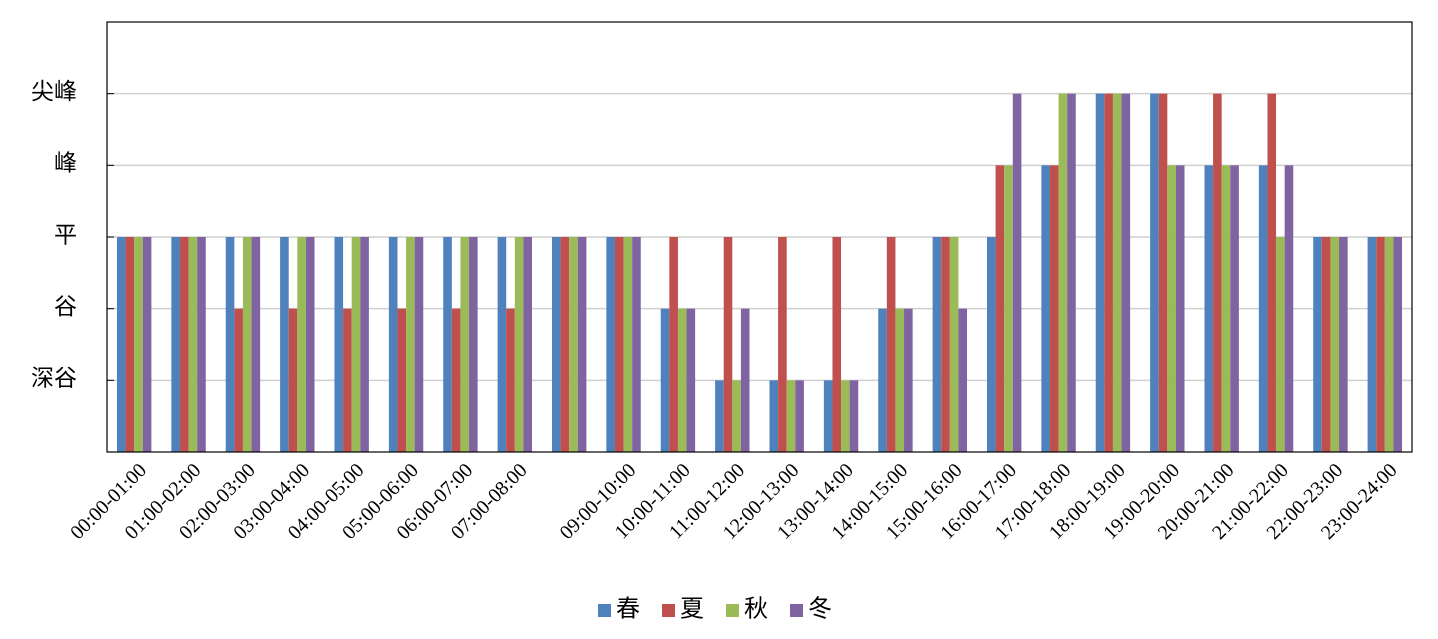  What do you see at coordinates (54, 91) in the screenshot?
I see `y-tick-label: 尖峰` at bounding box center [54, 91].